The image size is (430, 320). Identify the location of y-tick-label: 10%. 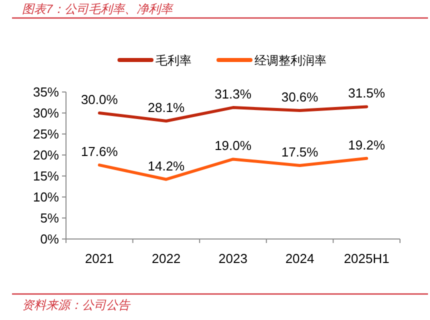
(46, 197).